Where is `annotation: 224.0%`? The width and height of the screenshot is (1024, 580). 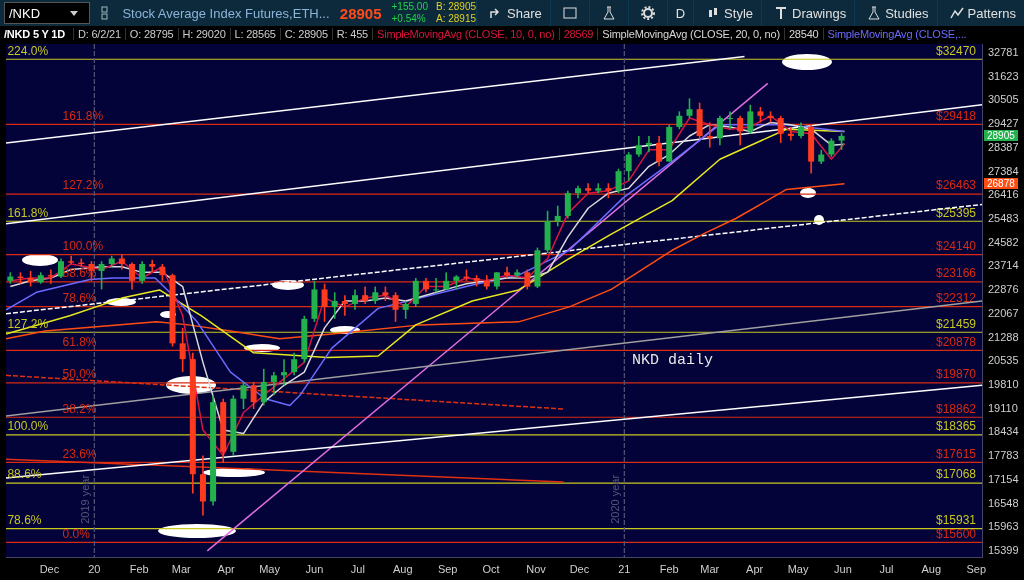 annotation: 224.0% is located at coordinates (28, 50).